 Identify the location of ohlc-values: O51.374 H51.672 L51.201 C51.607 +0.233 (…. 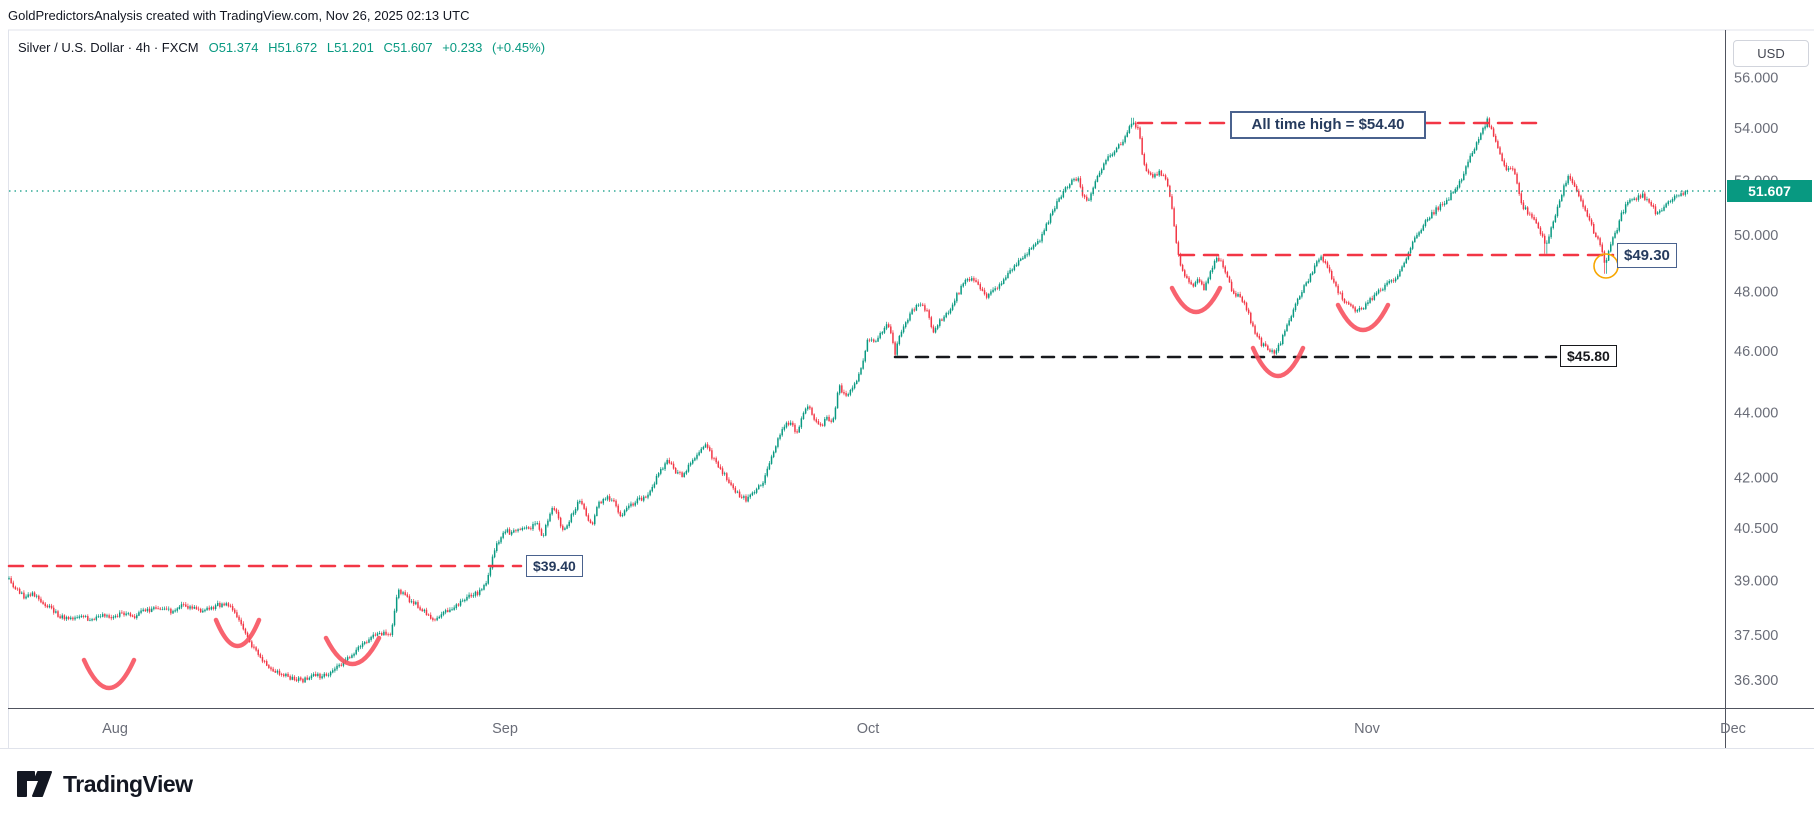
(377, 47).